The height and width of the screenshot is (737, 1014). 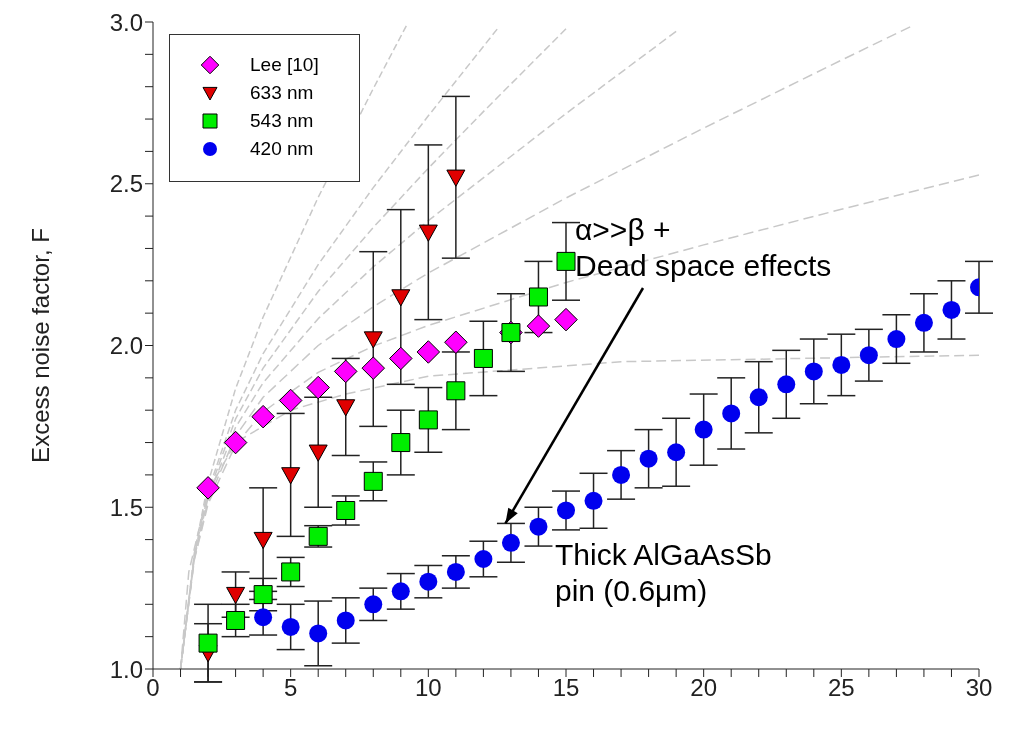 What do you see at coordinates (126, 507) in the screenshot?
I see `y-tick-label: 1.5` at bounding box center [126, 507].